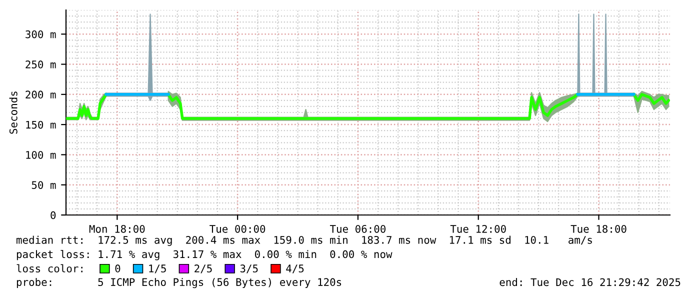 The height and width of the screenshot is (297, 697). What do you see at coordinates (117, 228) in the screenshot?
I see `x-tick-label: Mon 18:00` at bounding box center [117, 228].